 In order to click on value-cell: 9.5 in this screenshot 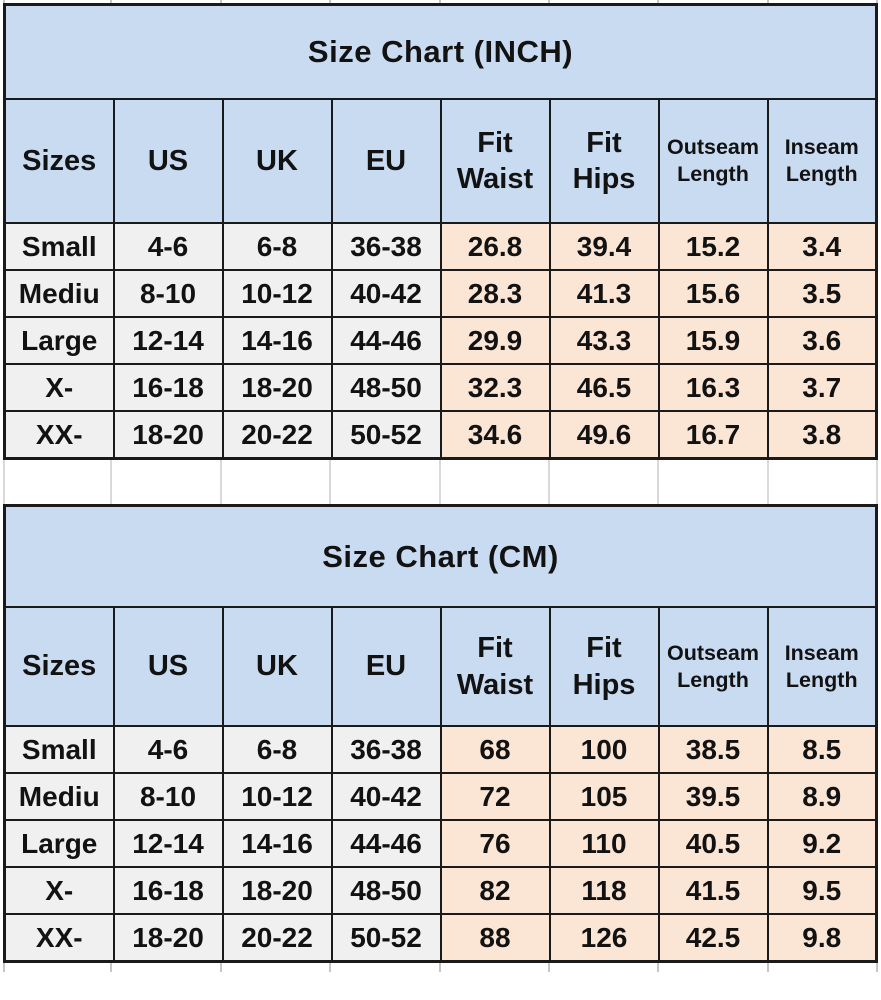, I will do `click(822, 890)`.